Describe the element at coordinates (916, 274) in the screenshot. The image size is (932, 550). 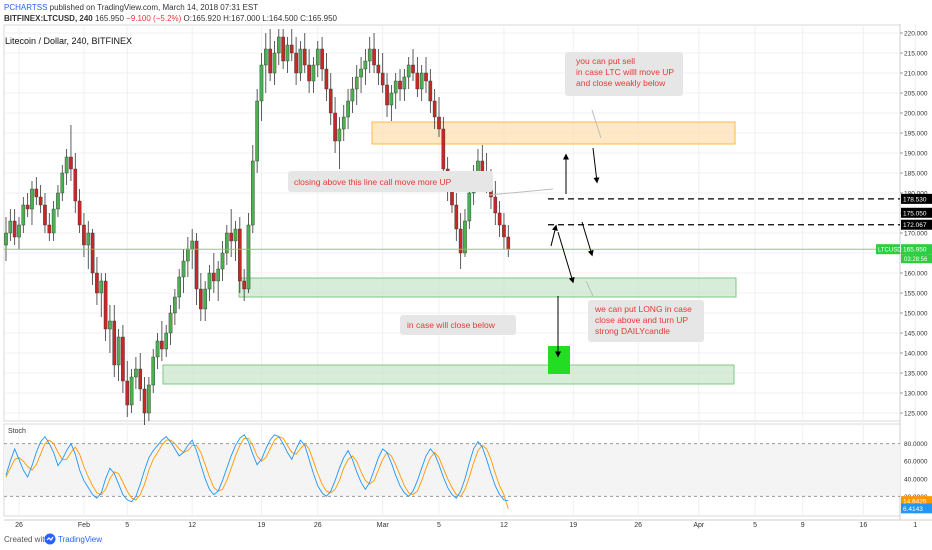
I see `price-tick-label: 160.000` at that location.